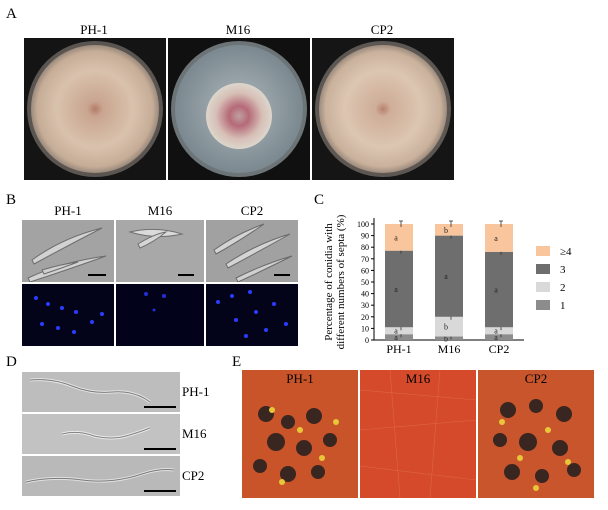 The image size is (608, 510). What do you see at coordinates (398, 349) in the screenshot?
I see `x-tick-label: PH-1` at bounding box center [398, 349].